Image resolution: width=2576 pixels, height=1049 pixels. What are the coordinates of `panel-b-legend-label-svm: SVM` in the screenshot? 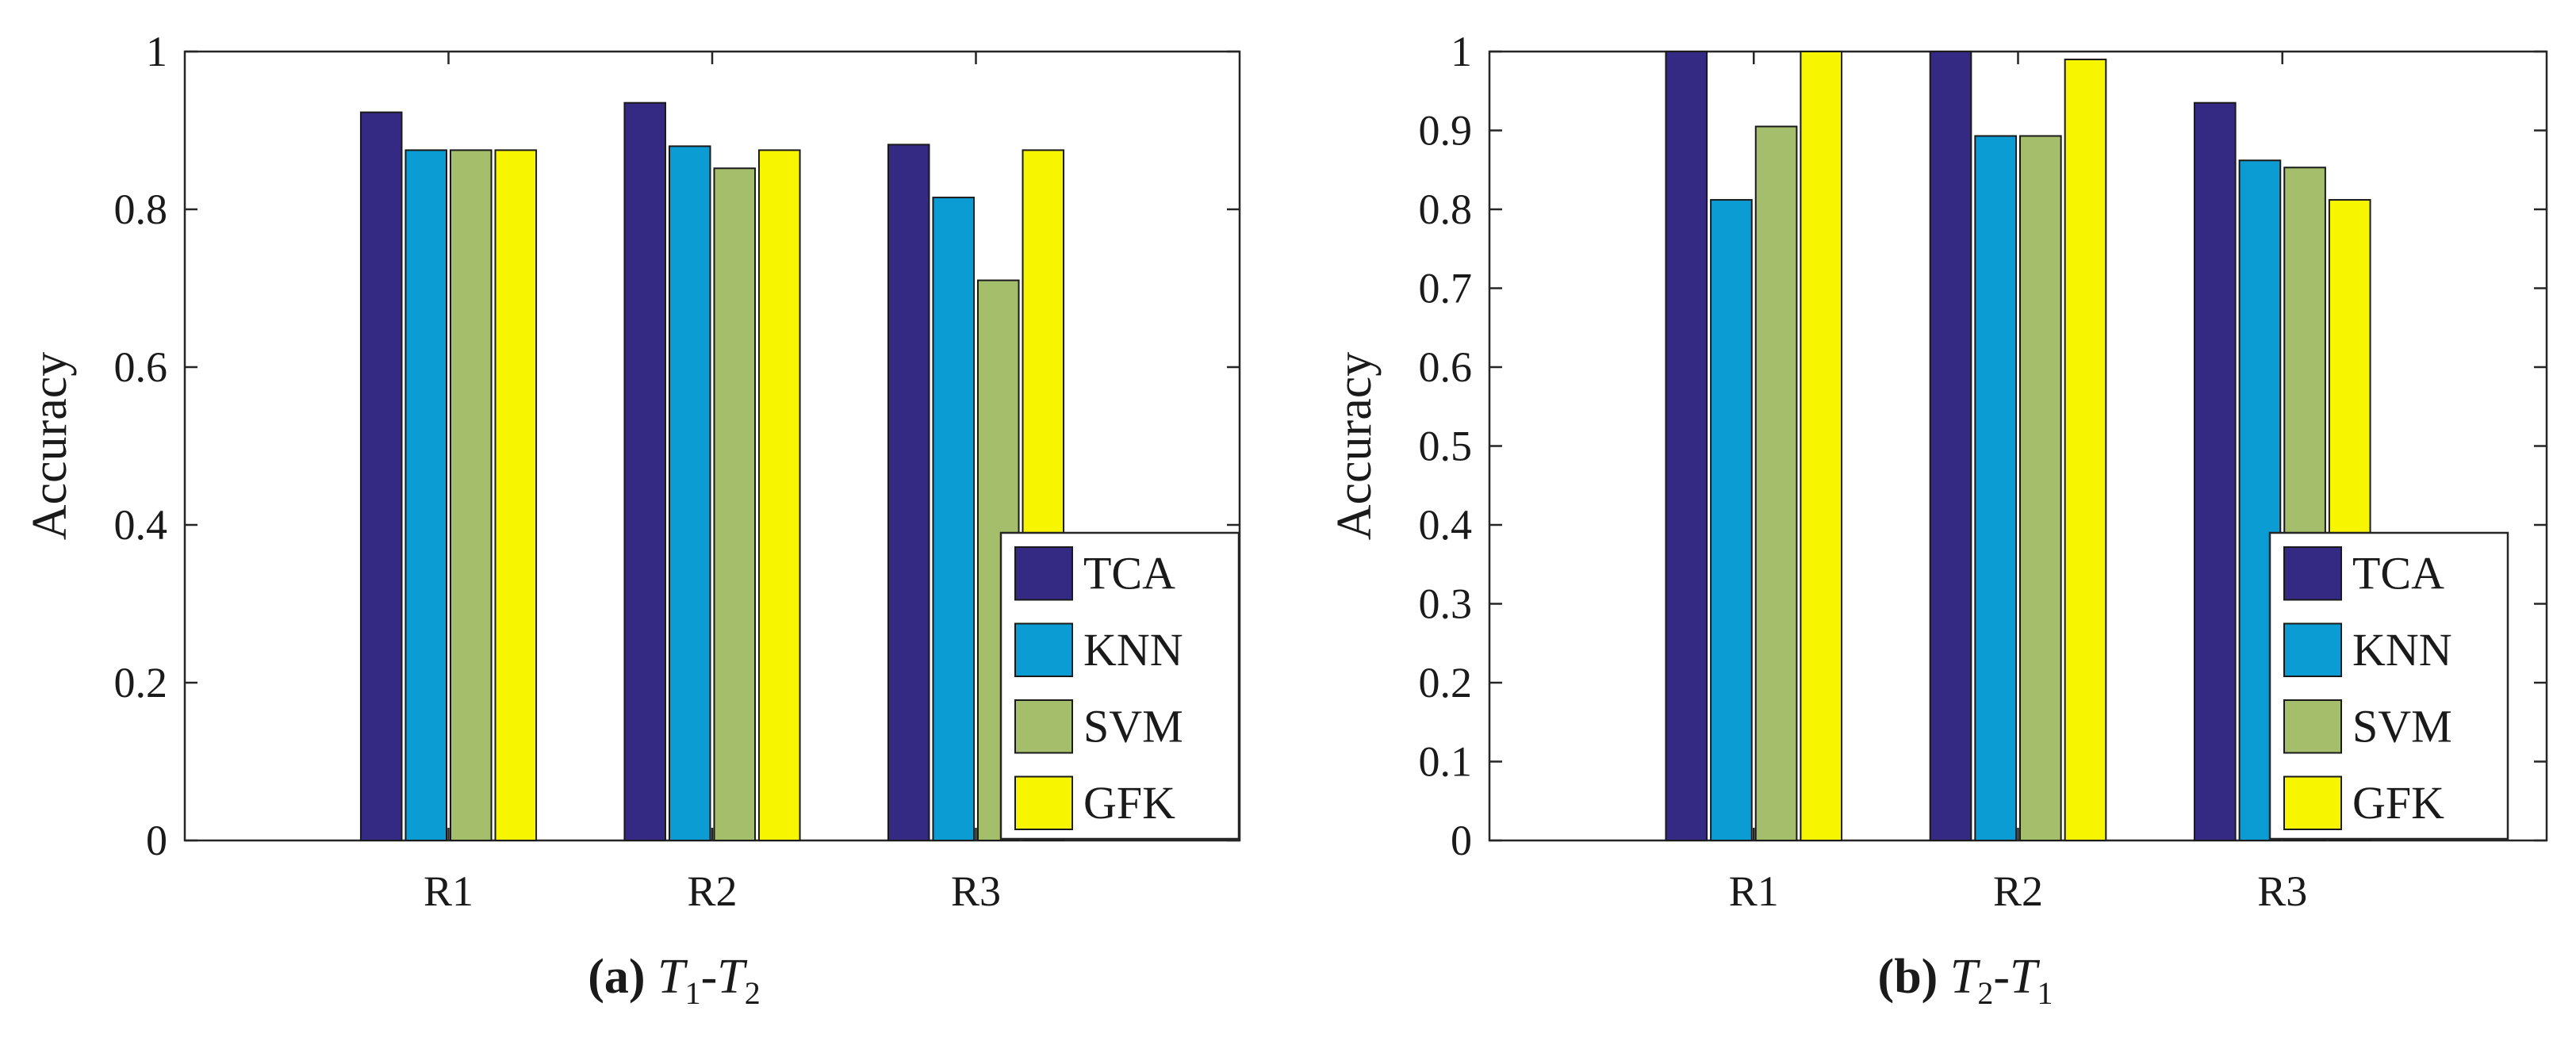 It's located at (2402, 726).